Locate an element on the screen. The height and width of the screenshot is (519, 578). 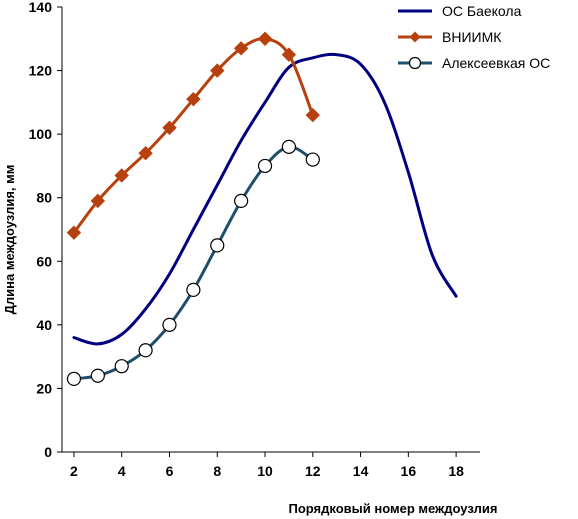
x-tick-label: 12 is located at coordinates (313, 471).